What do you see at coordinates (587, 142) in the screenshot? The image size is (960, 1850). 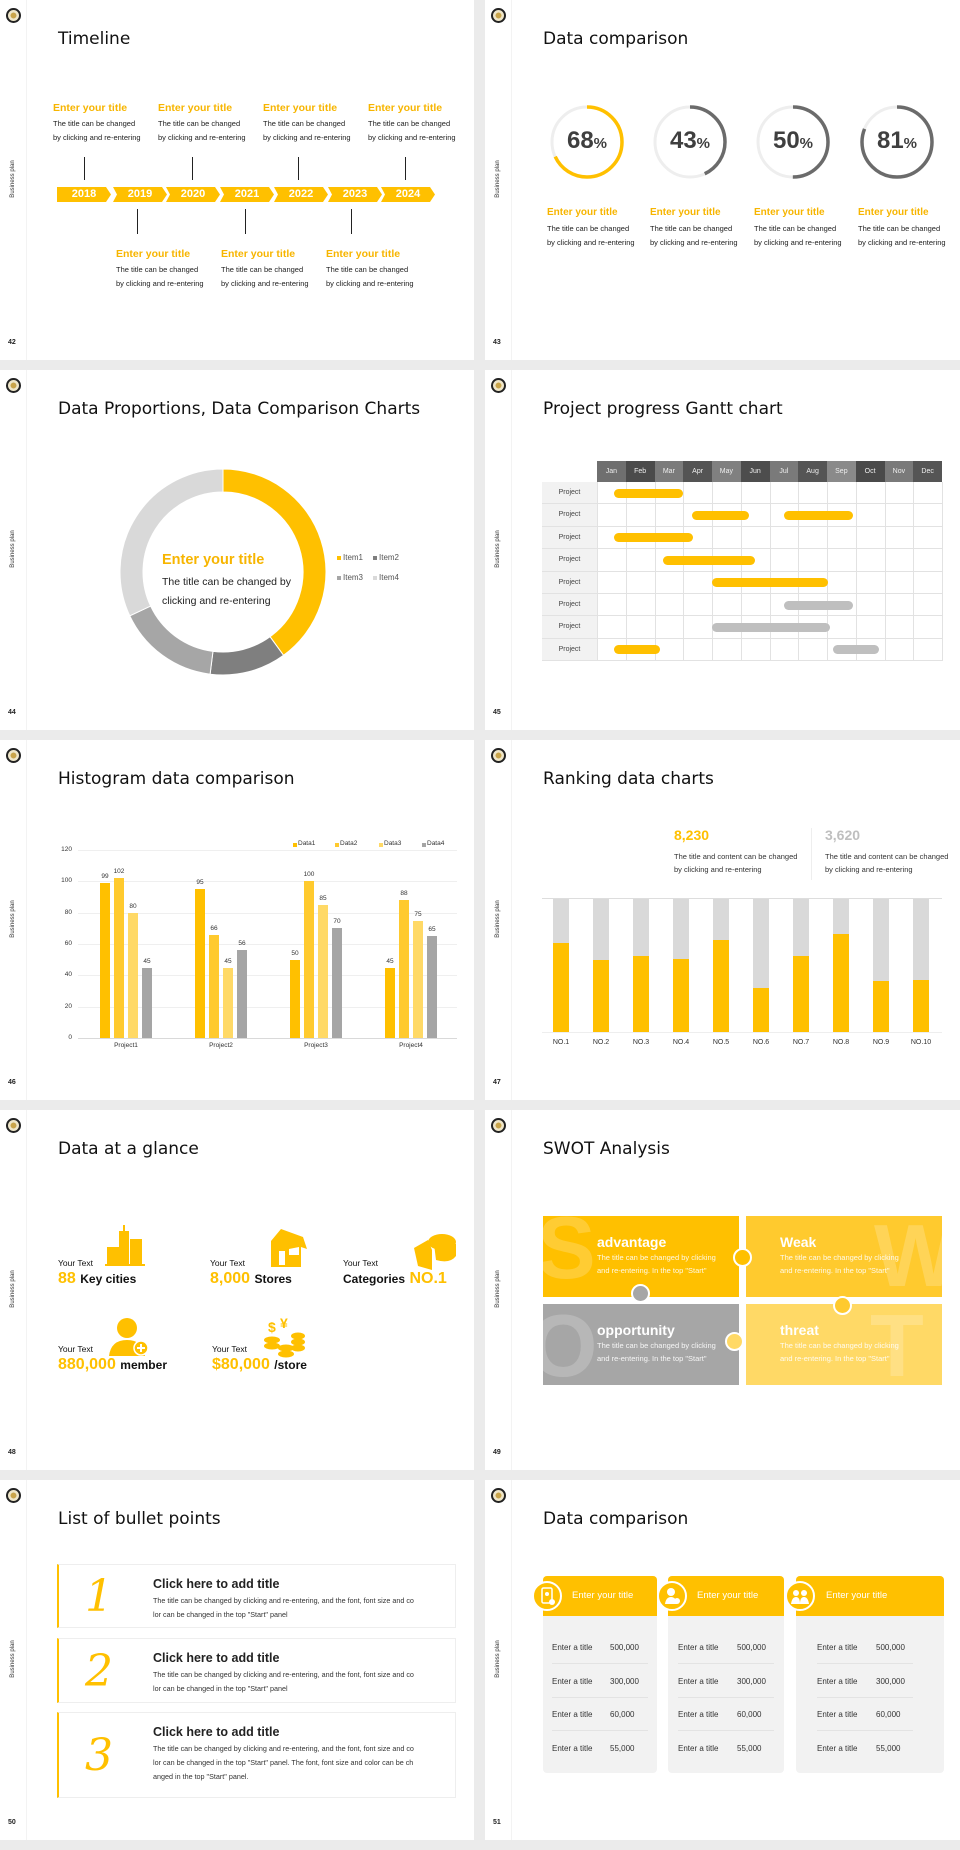 I see `progress-ring` at bounding box center [587, 142].